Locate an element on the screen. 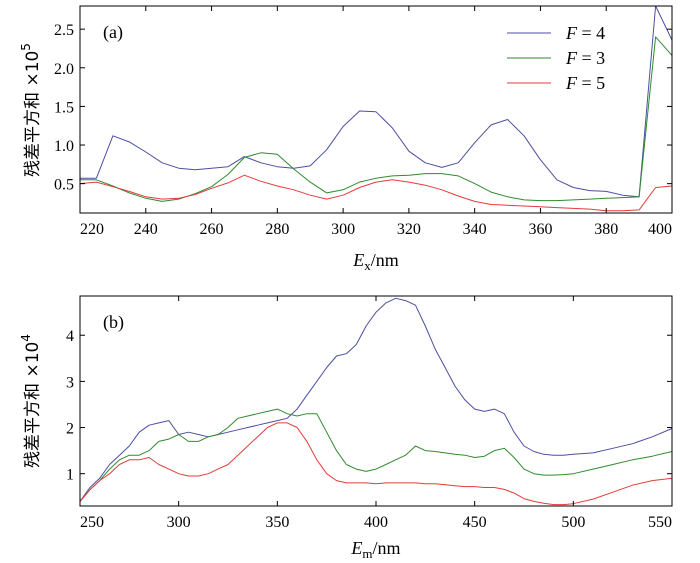  legend-label-f4: F = 4 is located at coordinates (585, 33).